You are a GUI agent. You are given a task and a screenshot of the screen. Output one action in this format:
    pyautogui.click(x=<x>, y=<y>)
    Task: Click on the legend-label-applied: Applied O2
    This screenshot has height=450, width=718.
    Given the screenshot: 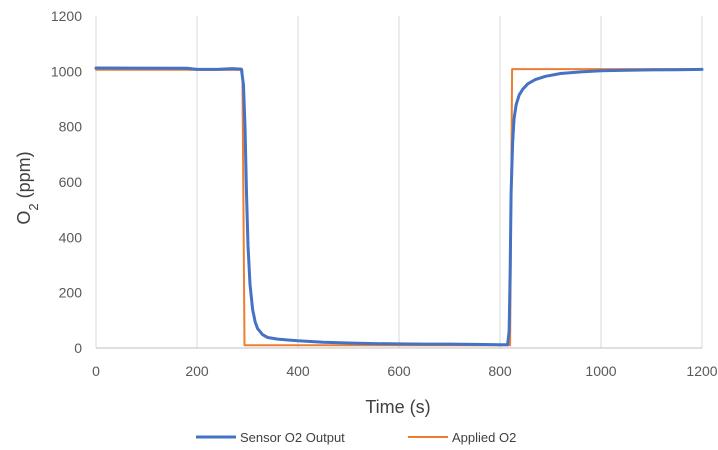 What is the action you would take?
    pyautogui.click(x=484, y=437)
    